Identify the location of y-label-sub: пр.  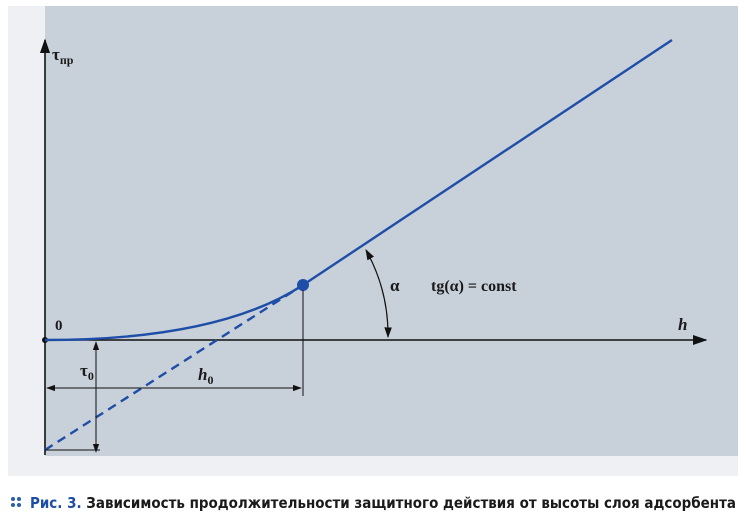
(67, 60).